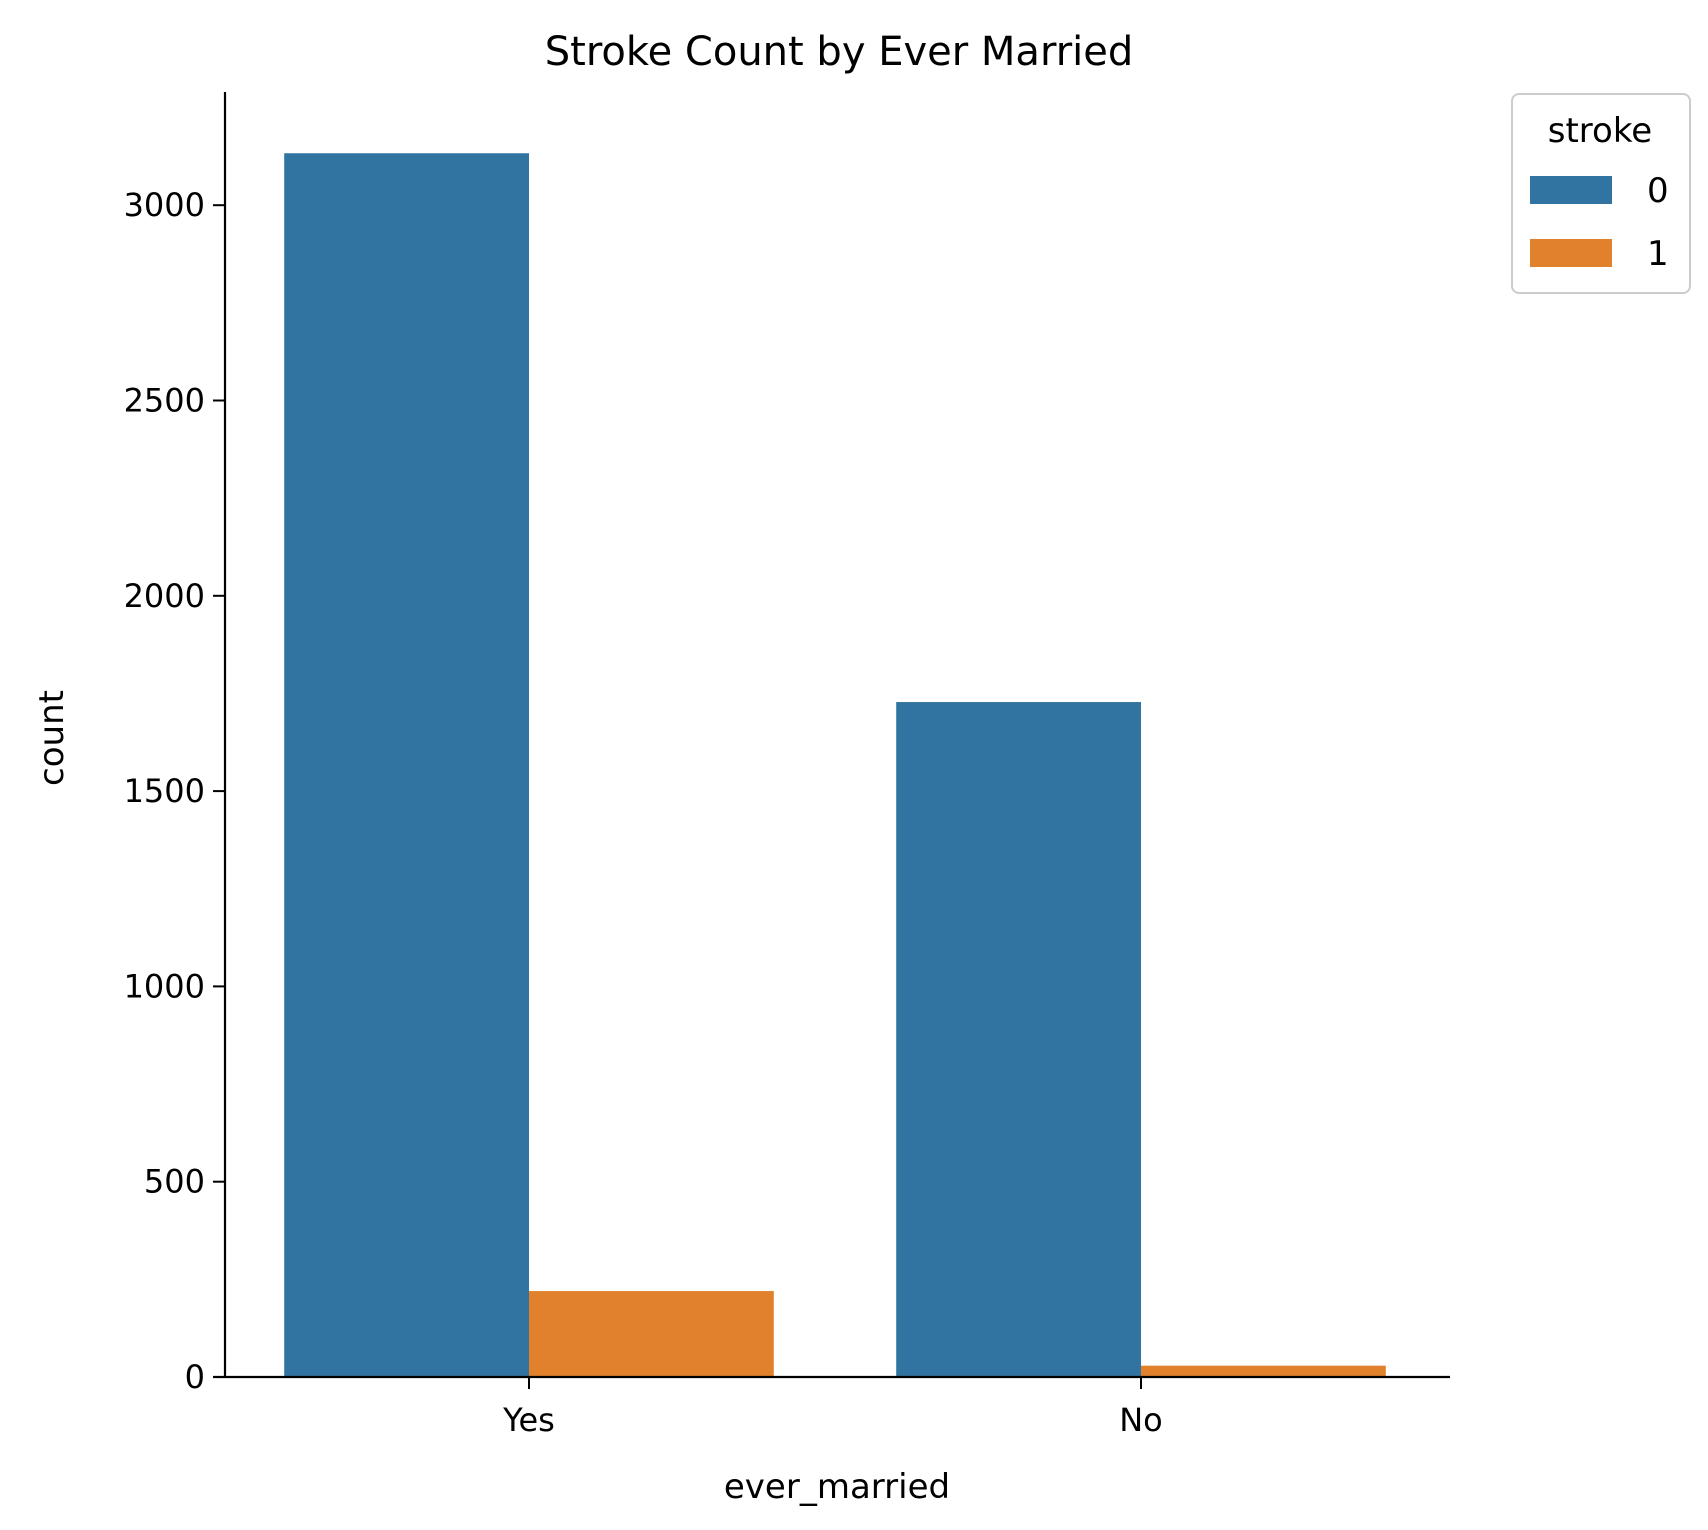 The width and height of the screenshot is (1708, 1530). What do you see at coordinates (164, 986) in the screenshot?
I see `y-tick-label: 1000` at bounding box center [164, 986].